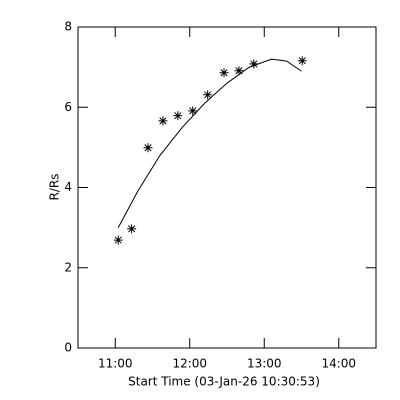 Image resolution: width=400 pixels, height=400 pixels. What do you see at coordinates (68, 27) in the screenshot?
I see `y-tick-label: 8` at bounding box center [68, 27].